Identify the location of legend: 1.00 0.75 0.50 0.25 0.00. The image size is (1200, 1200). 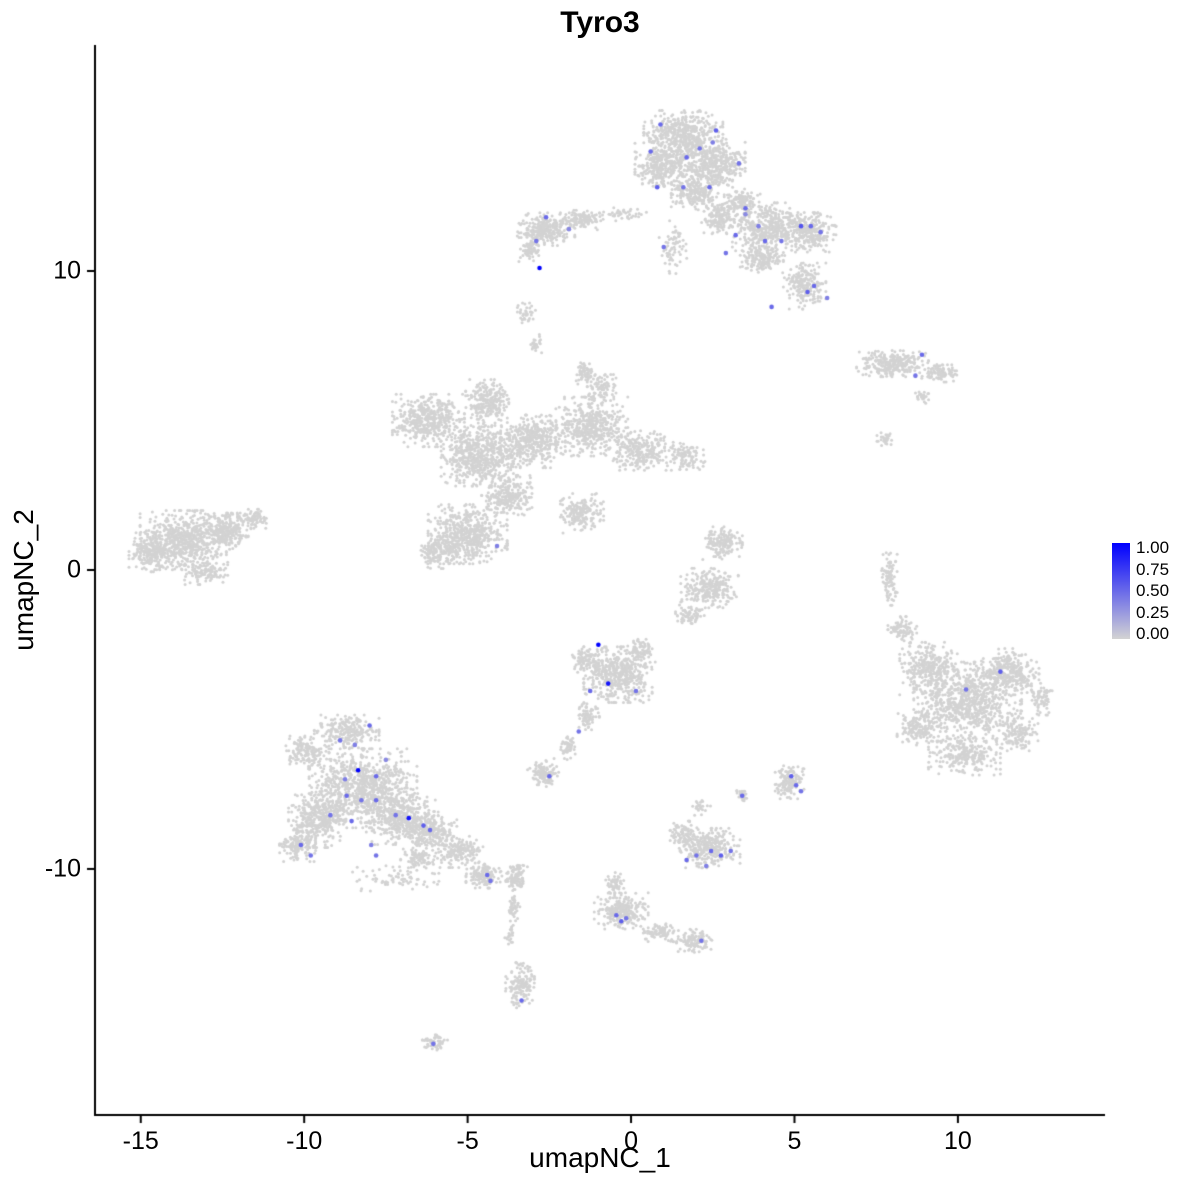
(1155, 590).